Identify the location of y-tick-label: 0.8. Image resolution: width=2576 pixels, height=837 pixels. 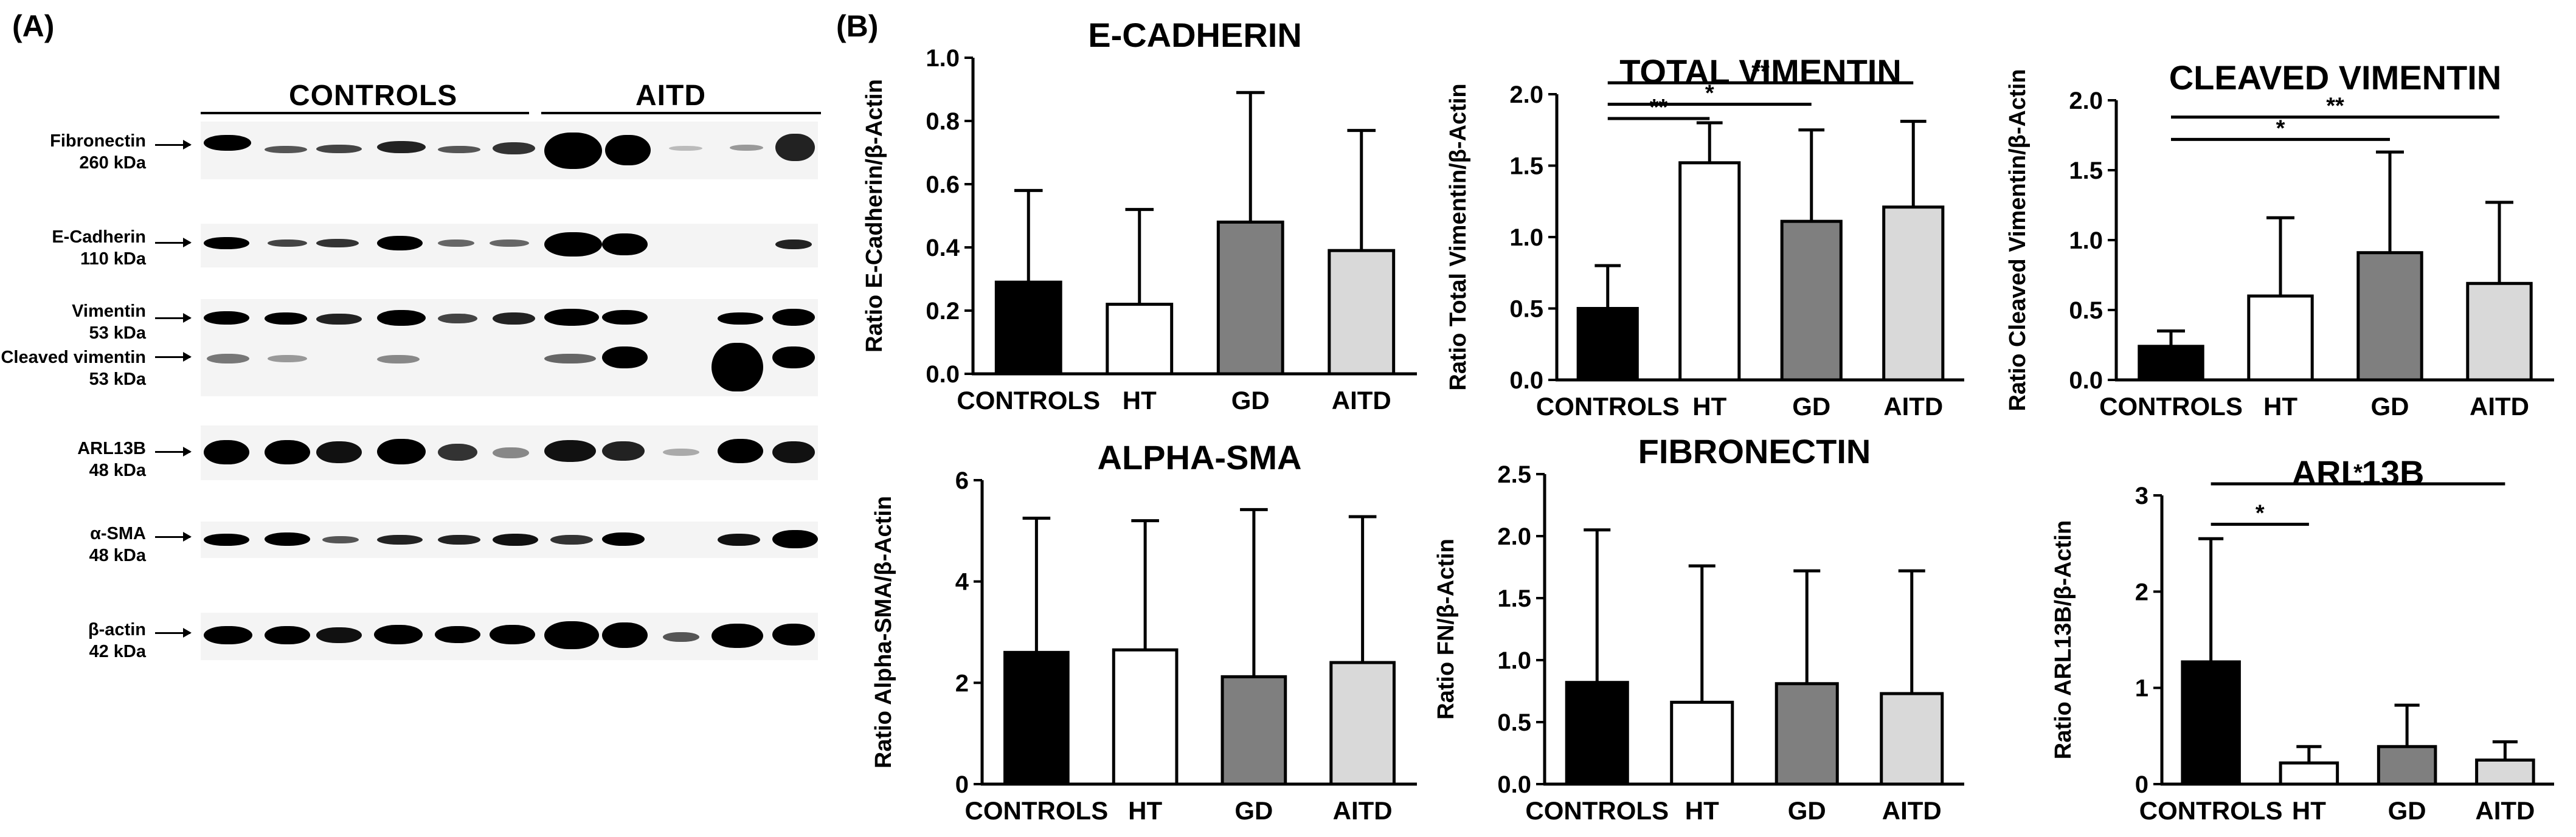
(943, 121).